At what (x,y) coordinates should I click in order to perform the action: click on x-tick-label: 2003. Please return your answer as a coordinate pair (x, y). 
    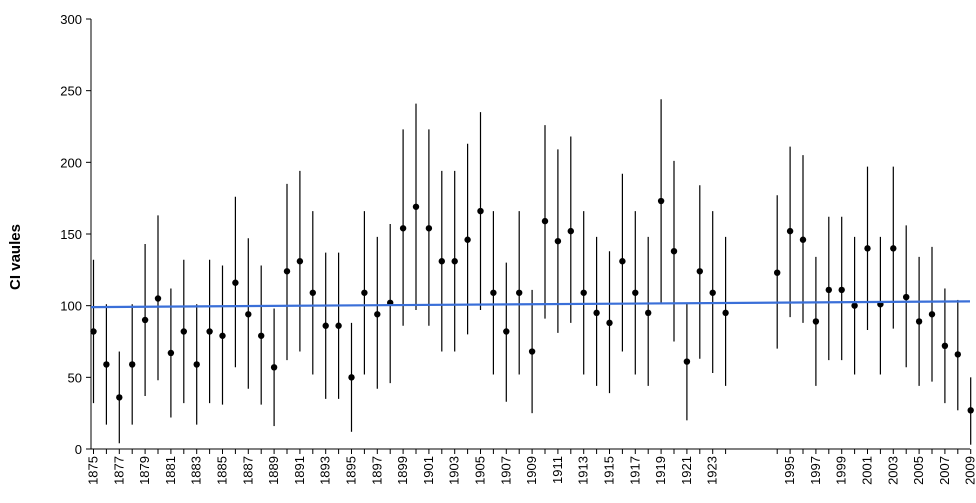
    Looking at the image, I should click on (892, 470).